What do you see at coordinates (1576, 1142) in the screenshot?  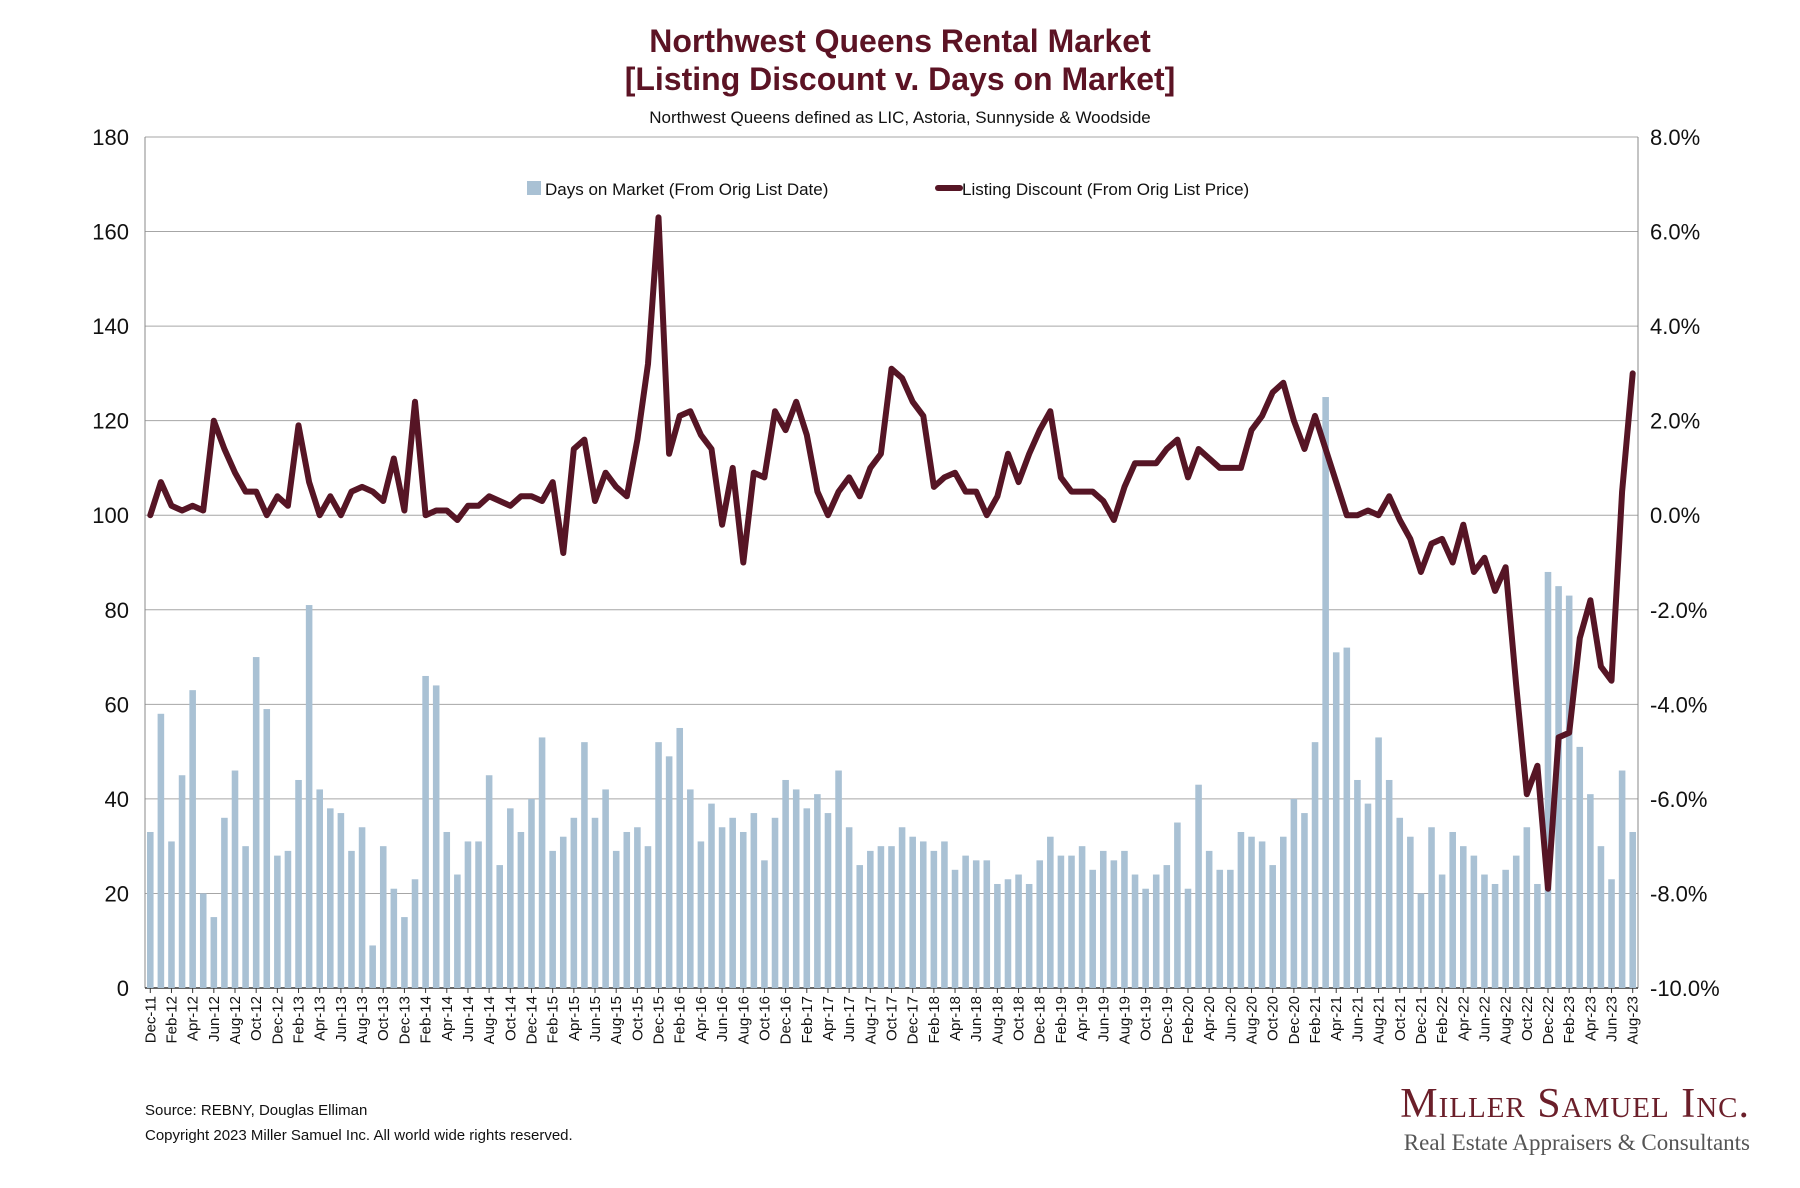 I see `company-logo-tagline: Real Estate Appraisers & Consultants` at bounding box center [1576, 1142].